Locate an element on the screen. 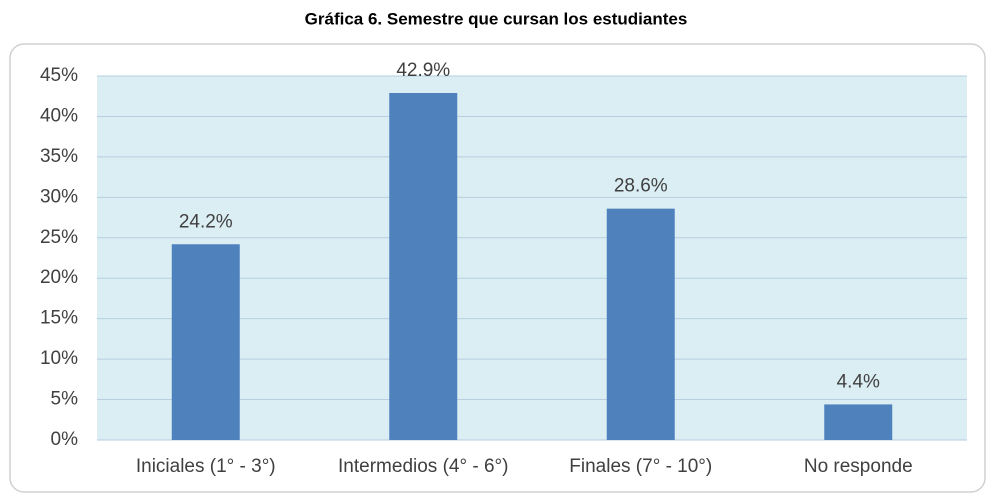  data-label: 28.6% is located at coordinates (641, 186).